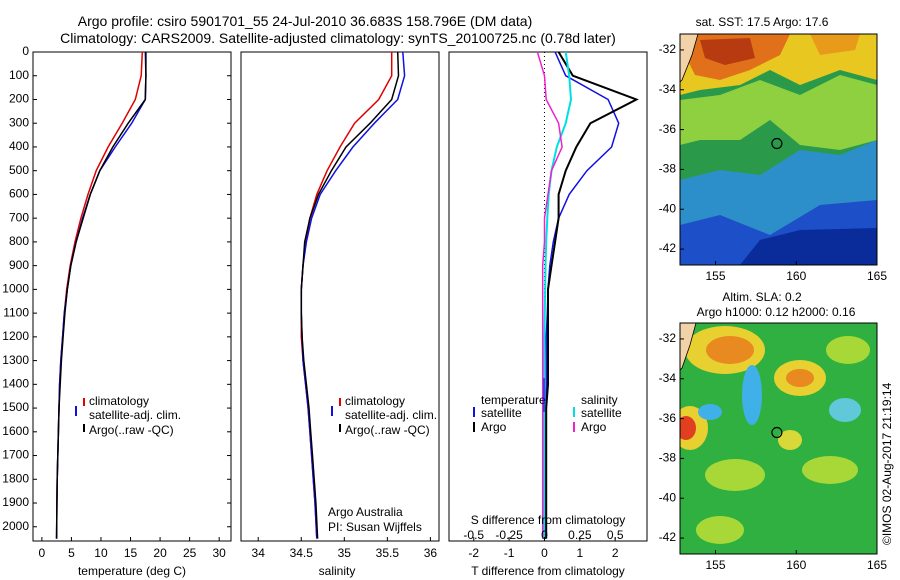  Describe the element at coordinates (15, 478) in the screenshot. I see `depth-tick-label: 1800` at that location.